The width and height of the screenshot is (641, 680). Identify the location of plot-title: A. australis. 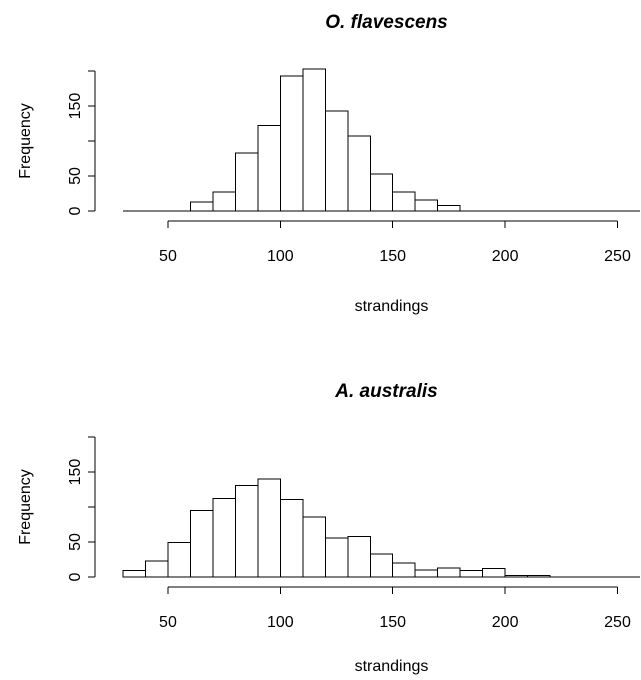
(385, 391).